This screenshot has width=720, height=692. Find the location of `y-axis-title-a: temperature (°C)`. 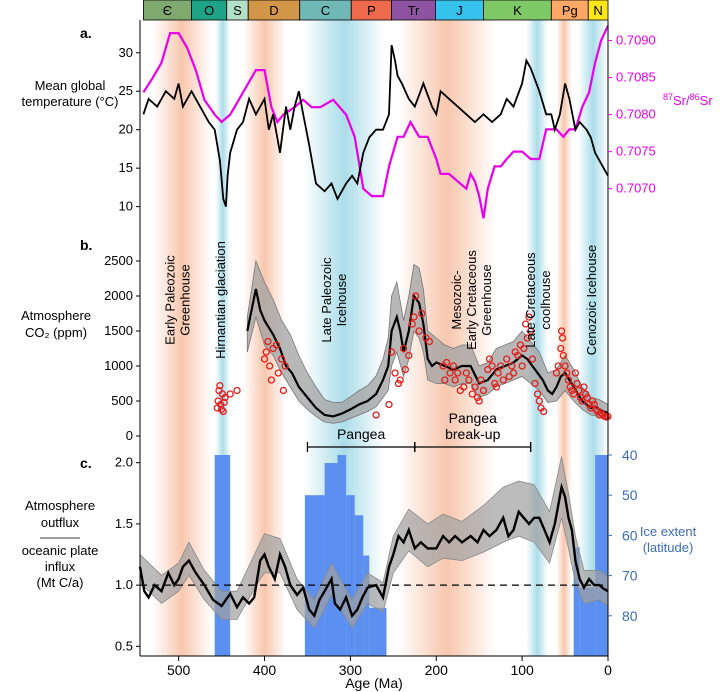

y-axis-title-a: temperature (°C) is located at coordinates (70, 101).